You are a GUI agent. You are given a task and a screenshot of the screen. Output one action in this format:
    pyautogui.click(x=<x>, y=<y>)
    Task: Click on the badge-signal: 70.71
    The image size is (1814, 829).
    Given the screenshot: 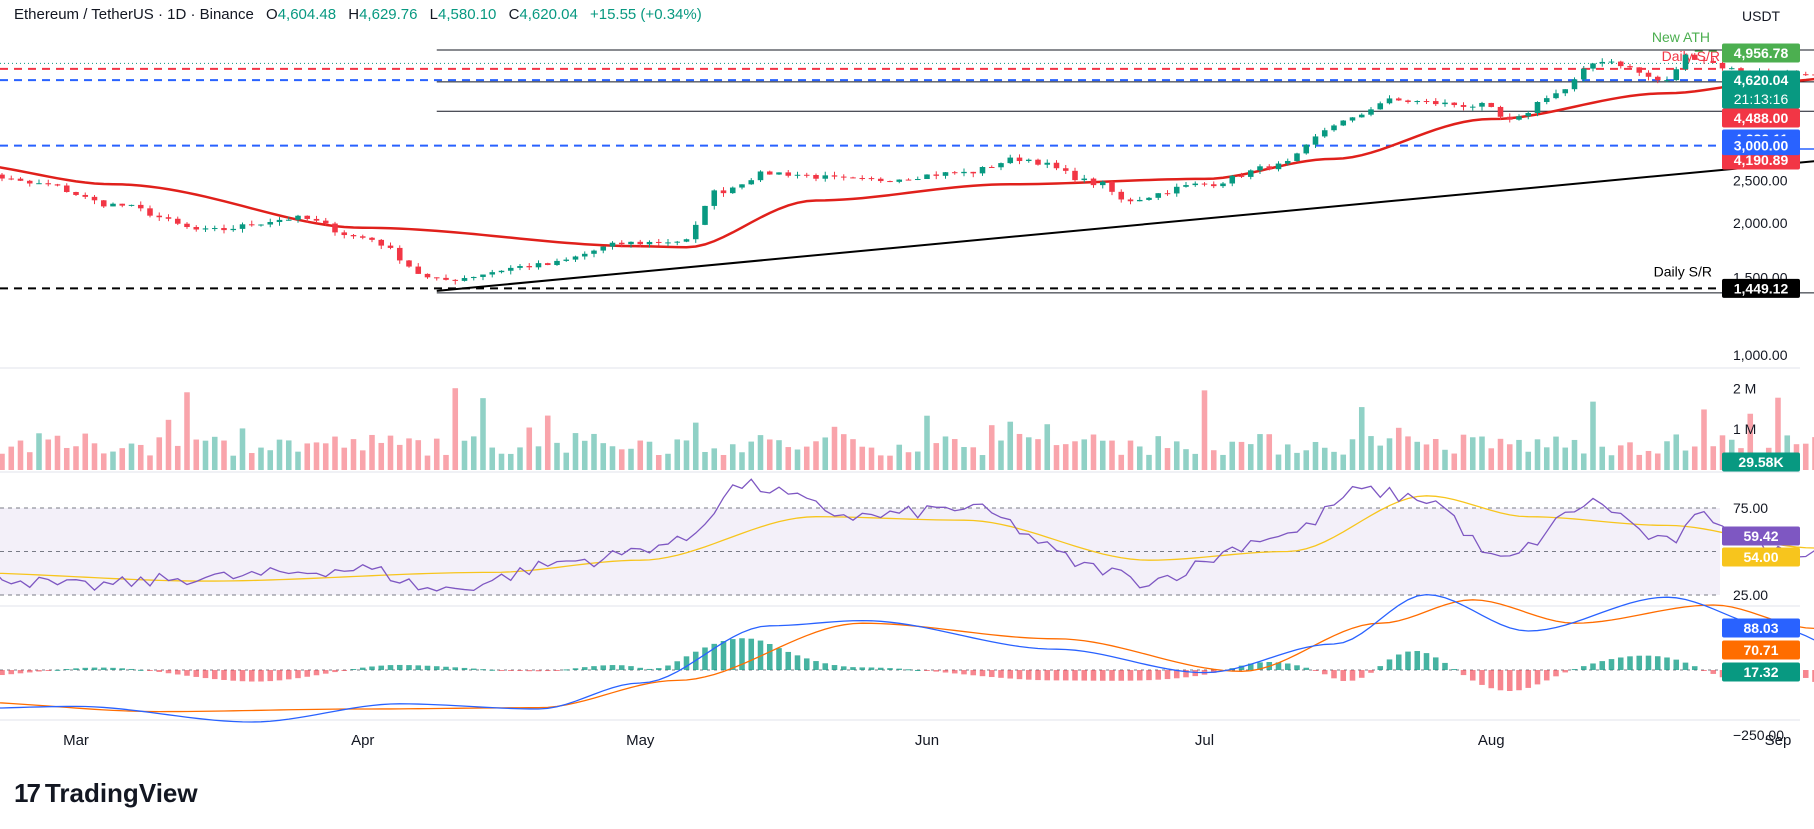 What is the action you would take?
    pyautogui.click(x=1761, y=650)
    